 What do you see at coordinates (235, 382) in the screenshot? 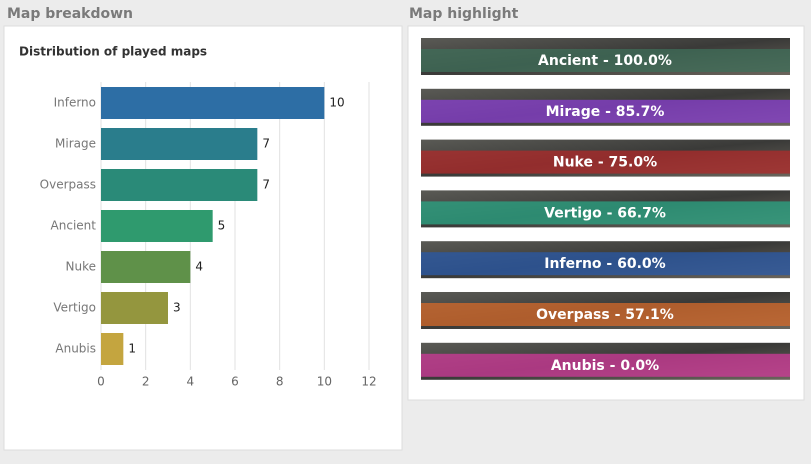
I see `x-tick-label: 6` at bounding box center [235, 382].